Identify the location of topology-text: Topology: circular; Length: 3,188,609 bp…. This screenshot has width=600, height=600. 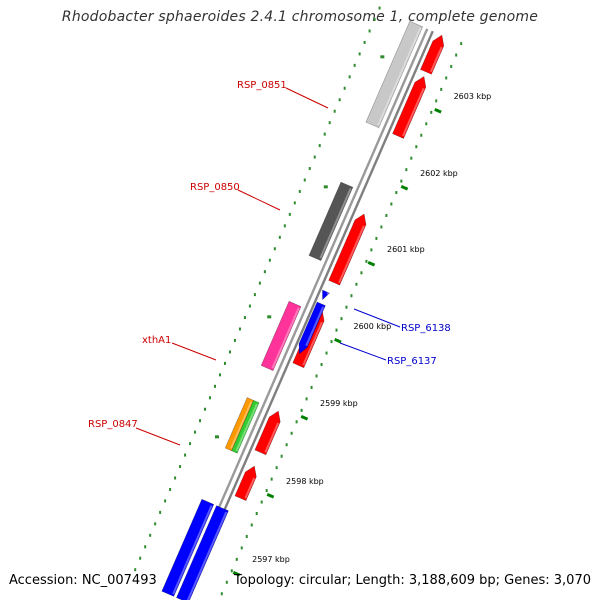
(412, 580).